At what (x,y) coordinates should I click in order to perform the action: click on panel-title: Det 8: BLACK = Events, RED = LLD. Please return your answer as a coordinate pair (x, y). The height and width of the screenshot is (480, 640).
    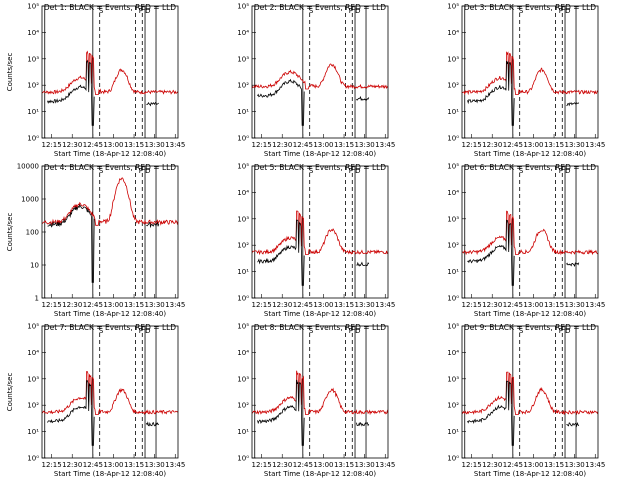
    Looking at the image, I should click on (320, 327).